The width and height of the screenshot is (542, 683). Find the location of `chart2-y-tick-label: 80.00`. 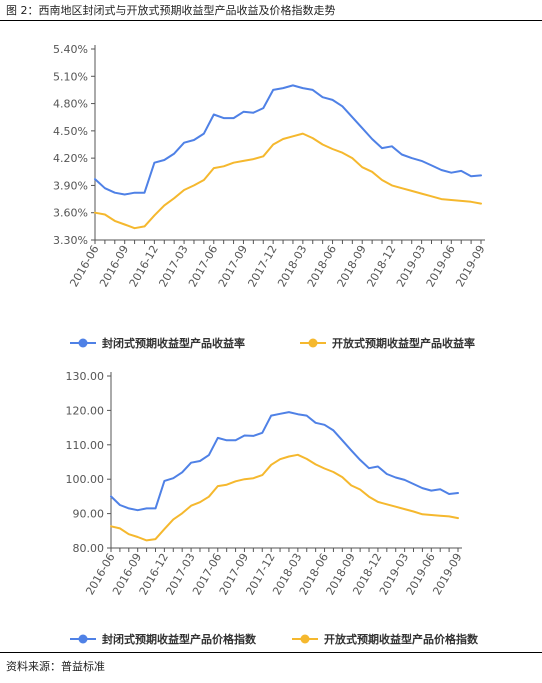

chart2-y-tick-label: 80.00 is located at coordinates (89, 548).